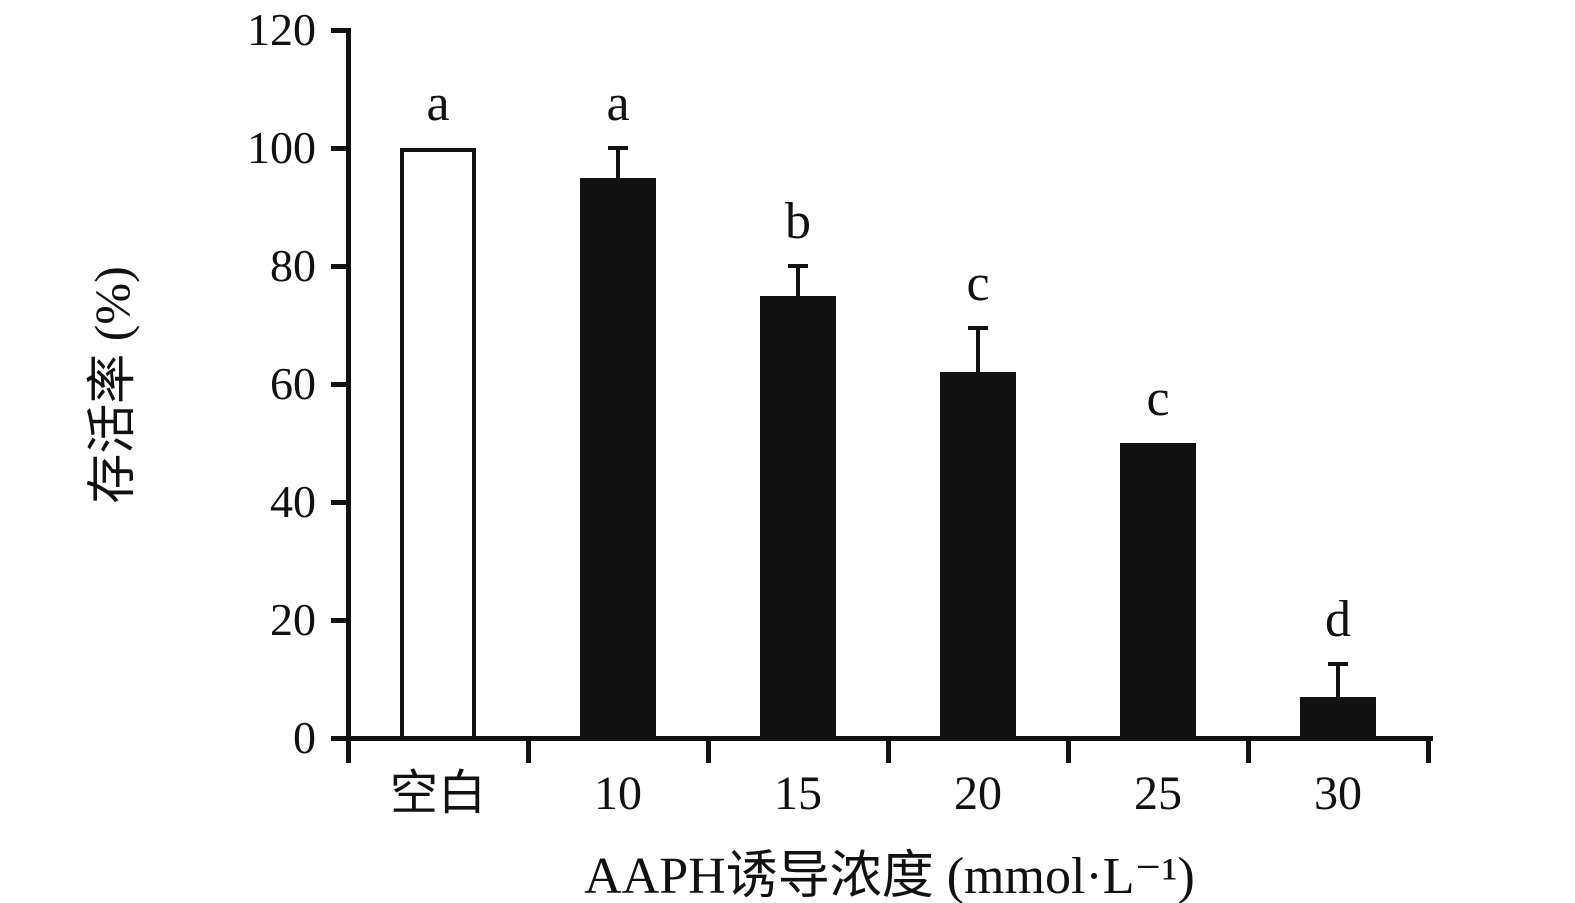  I want to click on y-tick-label: 20, so click(293, 619).